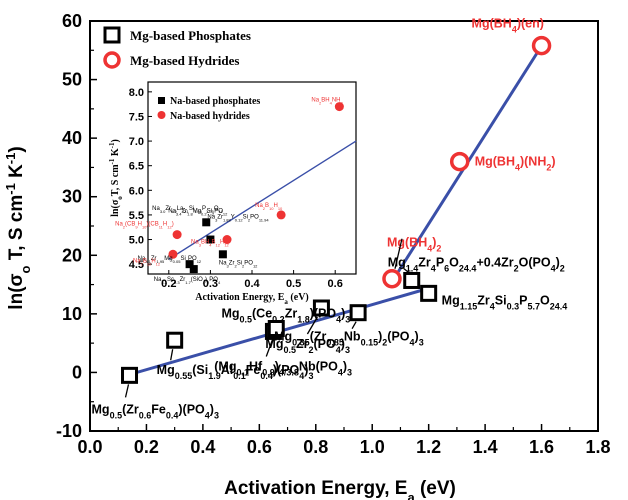  Describe the element at coordinates (72, 80) in the screenshot. I see `y-tick-label: 50` at that location.